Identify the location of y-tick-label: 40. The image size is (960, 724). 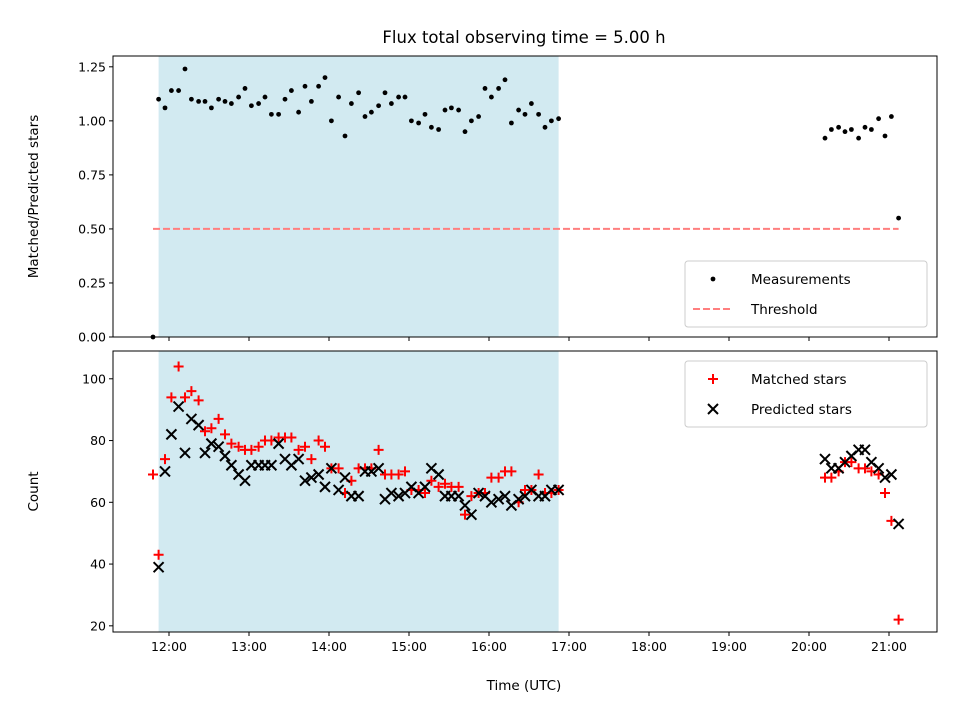
(98, 564).